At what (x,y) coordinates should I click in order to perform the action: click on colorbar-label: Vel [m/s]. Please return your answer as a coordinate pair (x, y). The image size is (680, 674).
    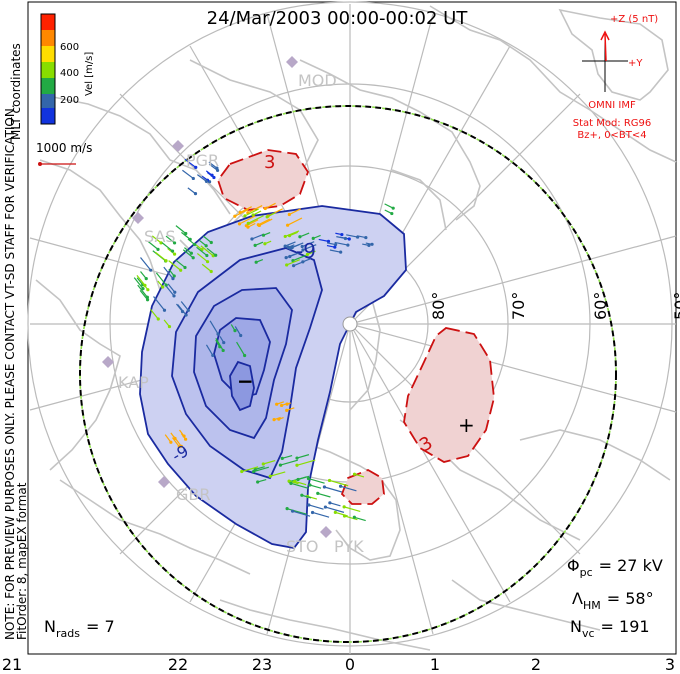
    Looking at the image, I should click on (89, 74).